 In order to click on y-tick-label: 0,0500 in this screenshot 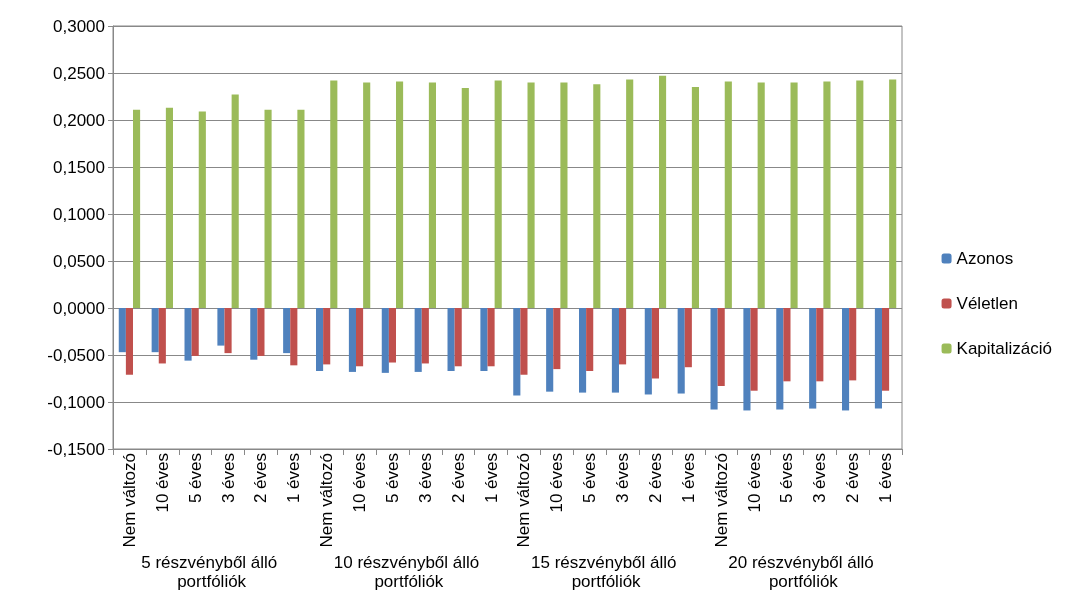, I will do `click(79, 261)`.